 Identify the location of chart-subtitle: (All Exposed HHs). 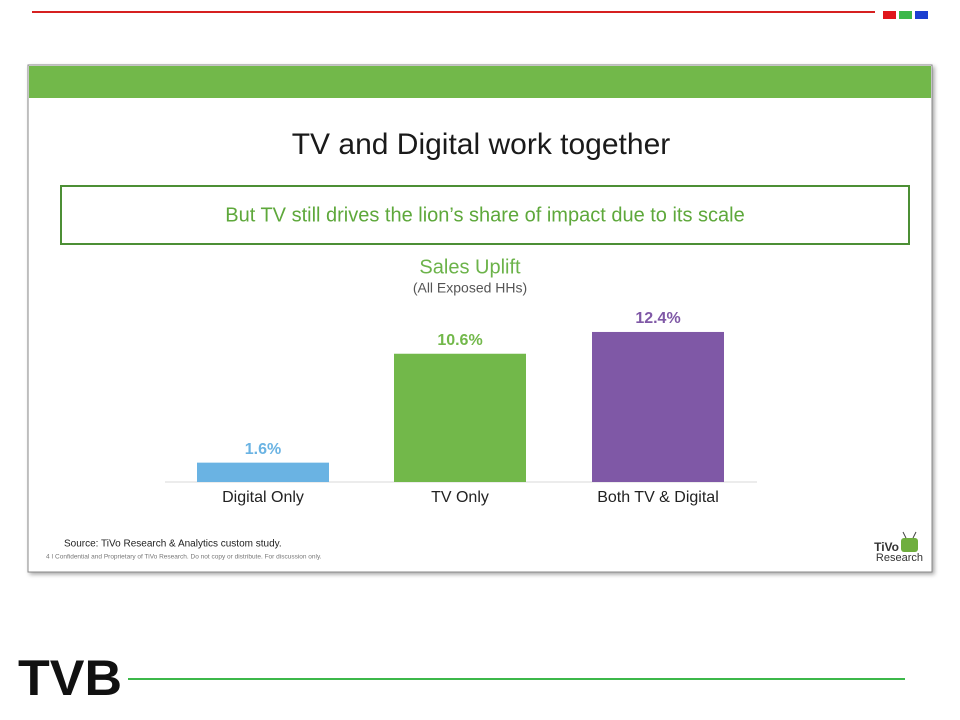
(470, 288).